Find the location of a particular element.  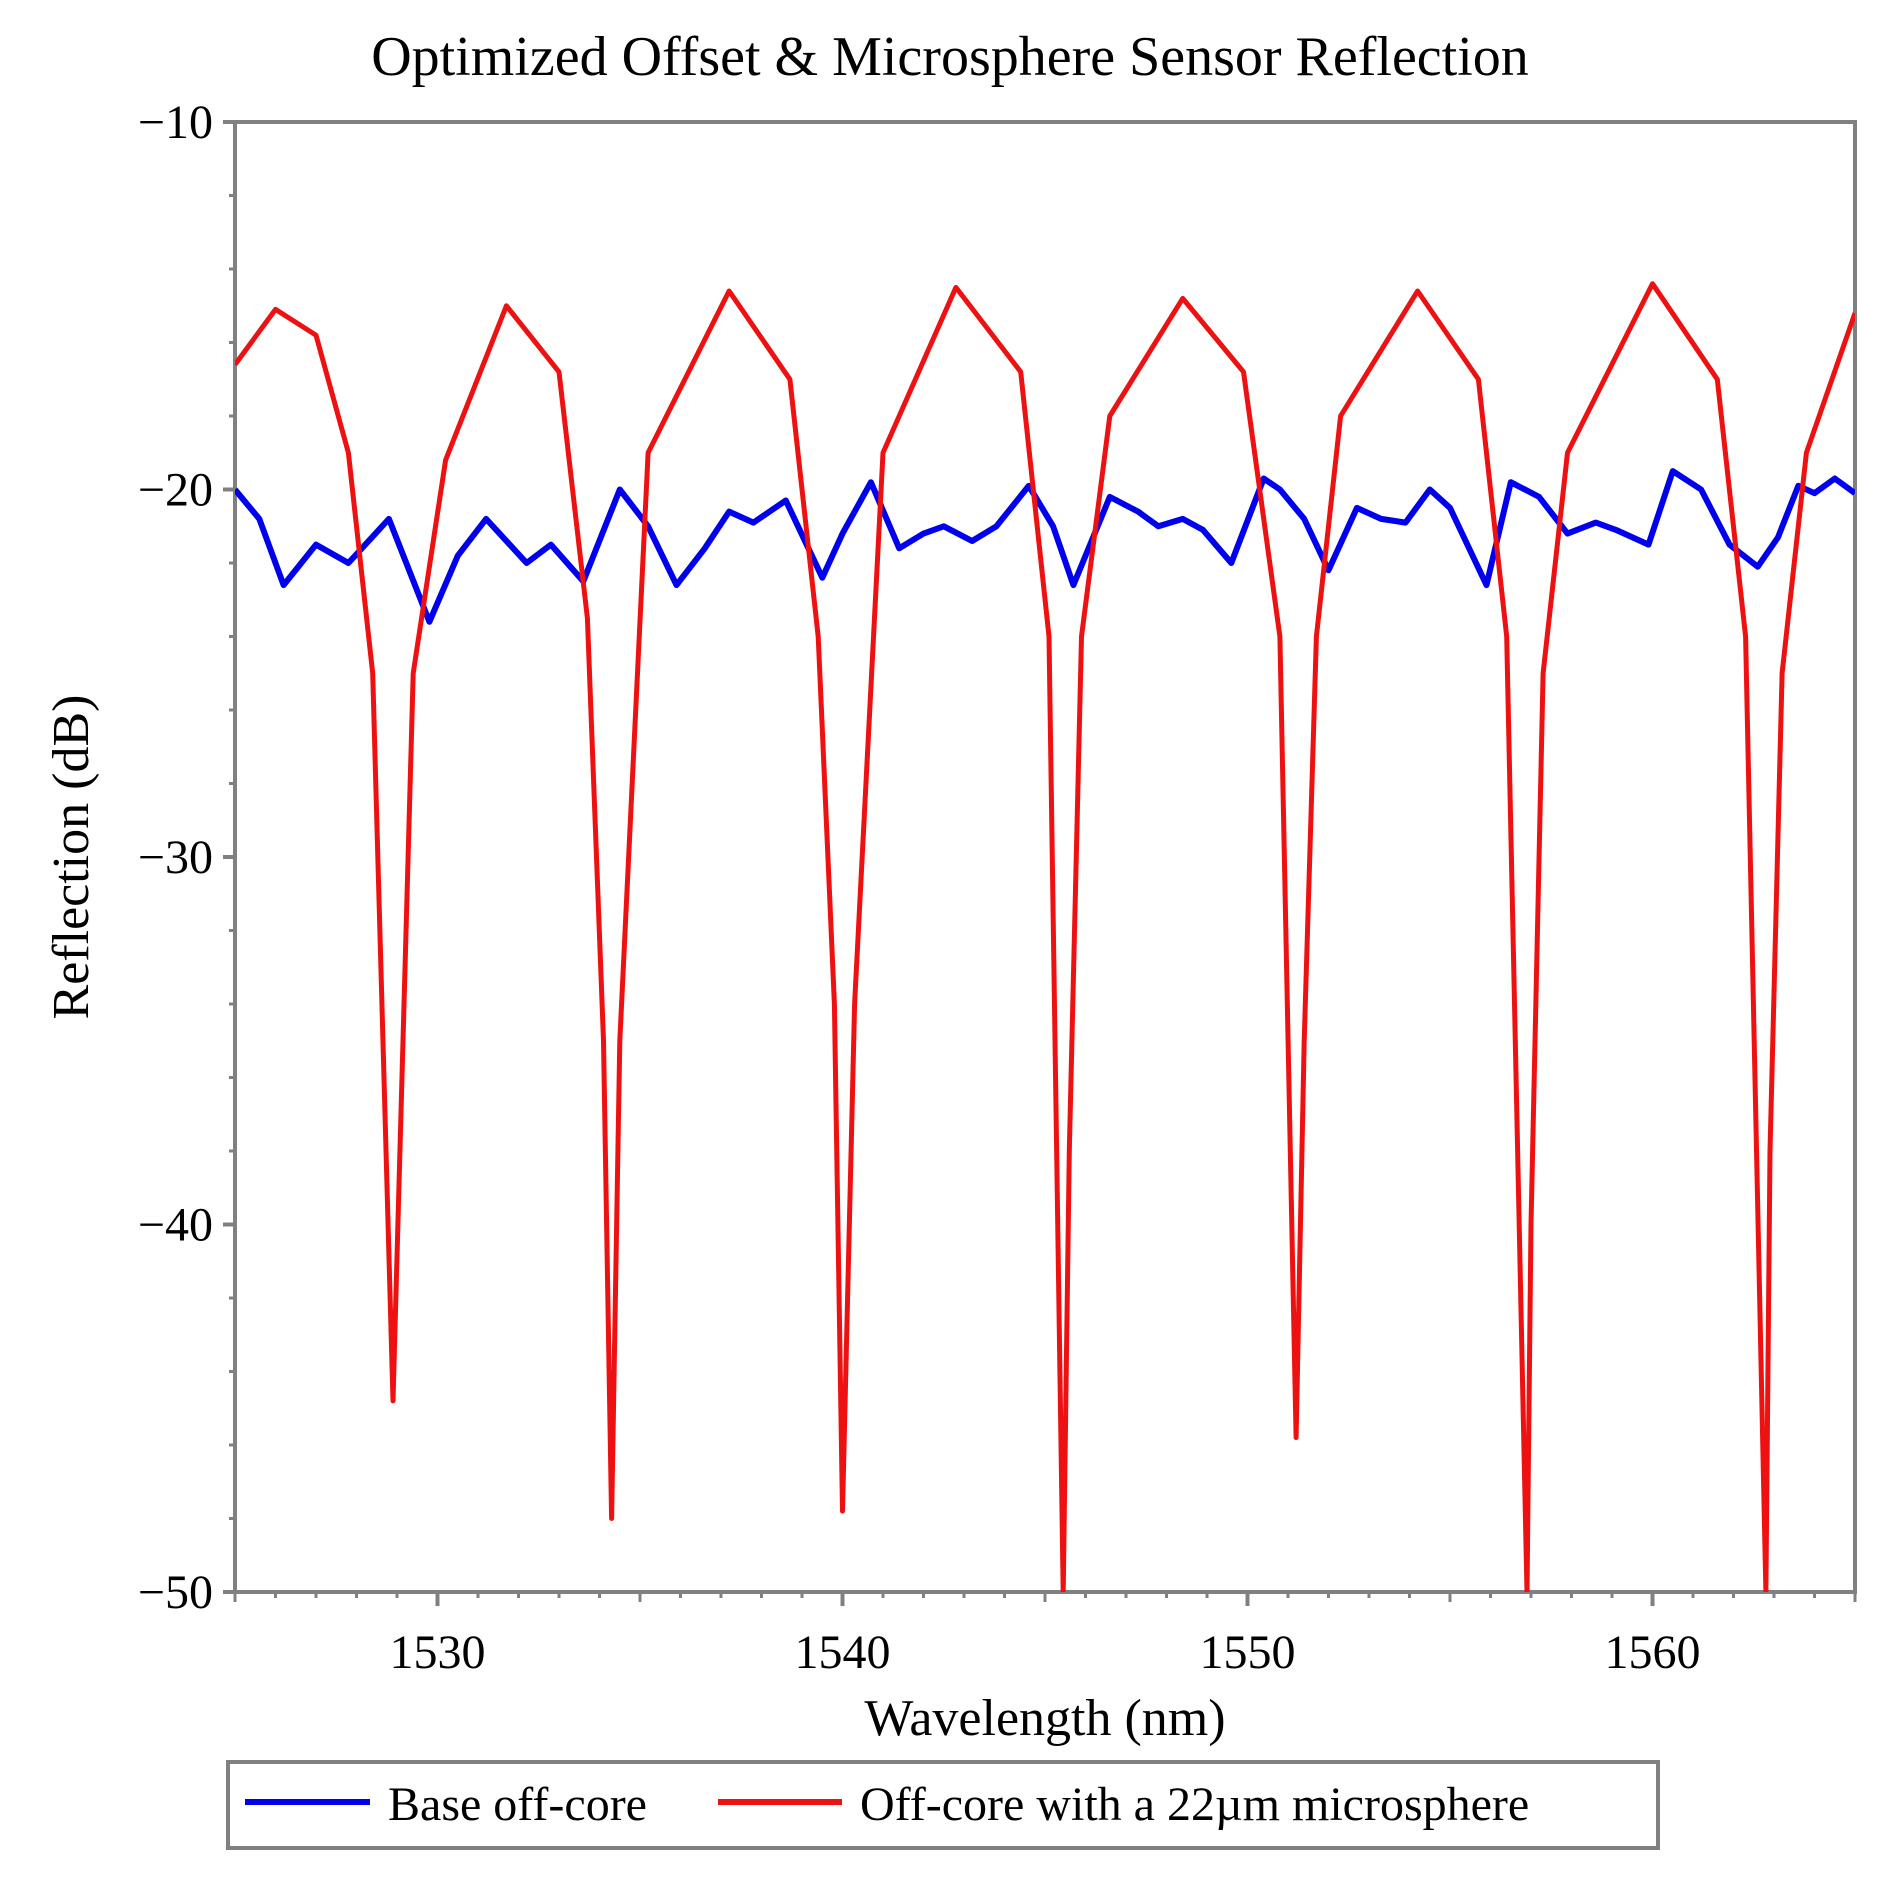

x-tick-label: 1550 is located at coordinates (1248, 1652).